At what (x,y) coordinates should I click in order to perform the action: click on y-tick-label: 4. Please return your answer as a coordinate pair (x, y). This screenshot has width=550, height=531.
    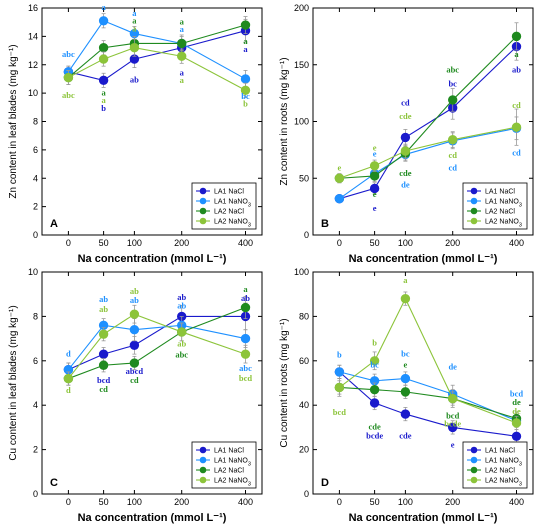
    Looking at the image, I should click on (35, 178).